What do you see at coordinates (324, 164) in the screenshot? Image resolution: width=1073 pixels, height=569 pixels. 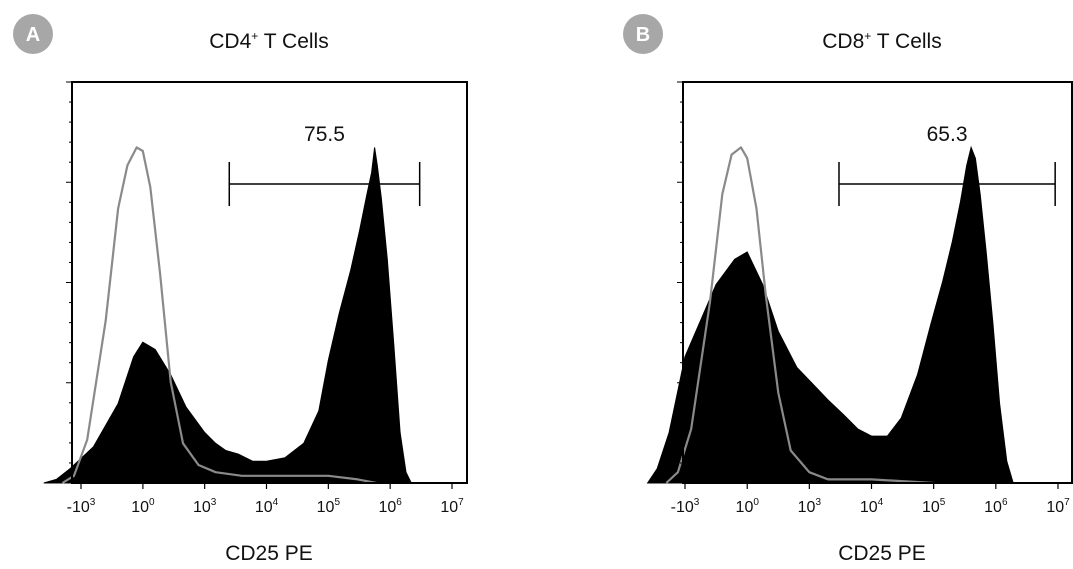 I see `gate-bracket: 75.5` at bounding box center [324, 164].